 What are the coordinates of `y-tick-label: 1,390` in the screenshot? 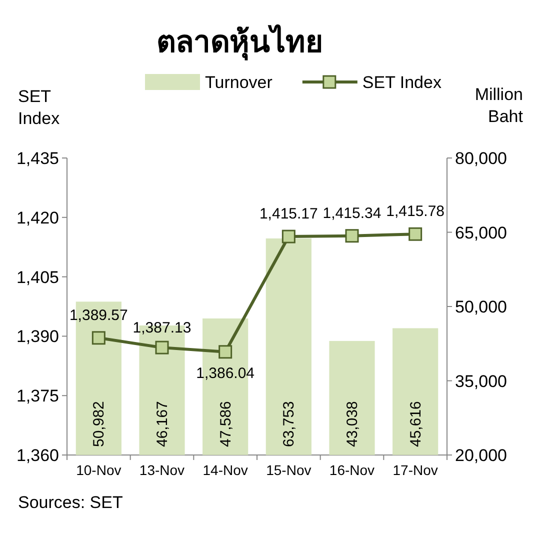 It's located at (37, 336).